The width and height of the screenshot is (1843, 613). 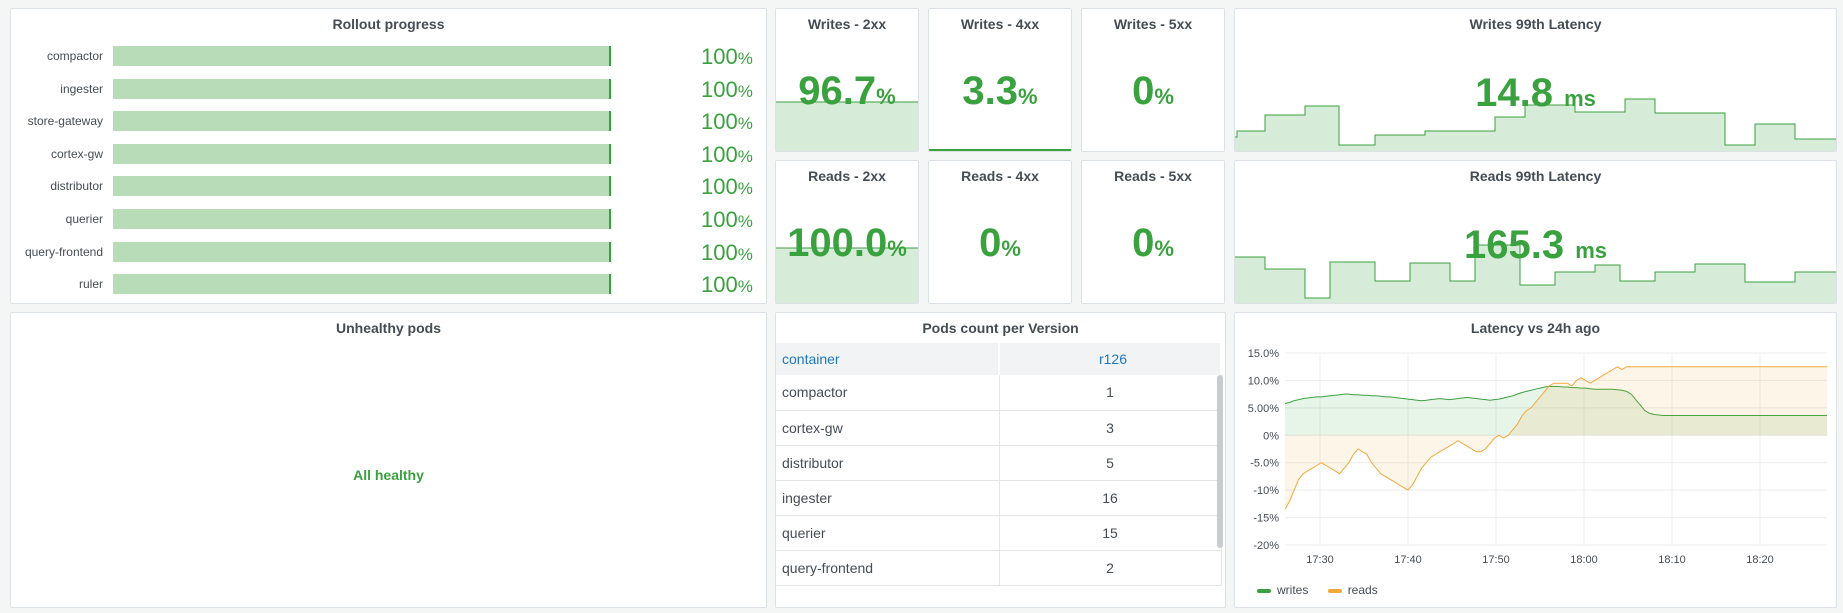 What do you see at coordinates (1000, 232) in the screenshot?
I see `reads-4xx-panel: Reads - 4xx 0%` at bounding box center [1000, 232].